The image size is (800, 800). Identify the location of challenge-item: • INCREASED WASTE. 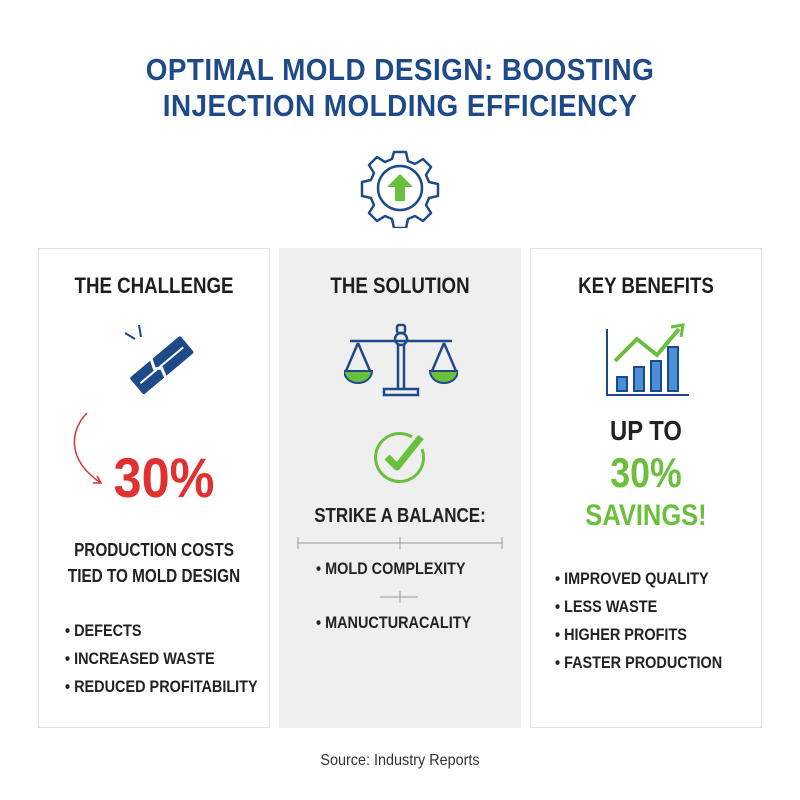
(140, 658).